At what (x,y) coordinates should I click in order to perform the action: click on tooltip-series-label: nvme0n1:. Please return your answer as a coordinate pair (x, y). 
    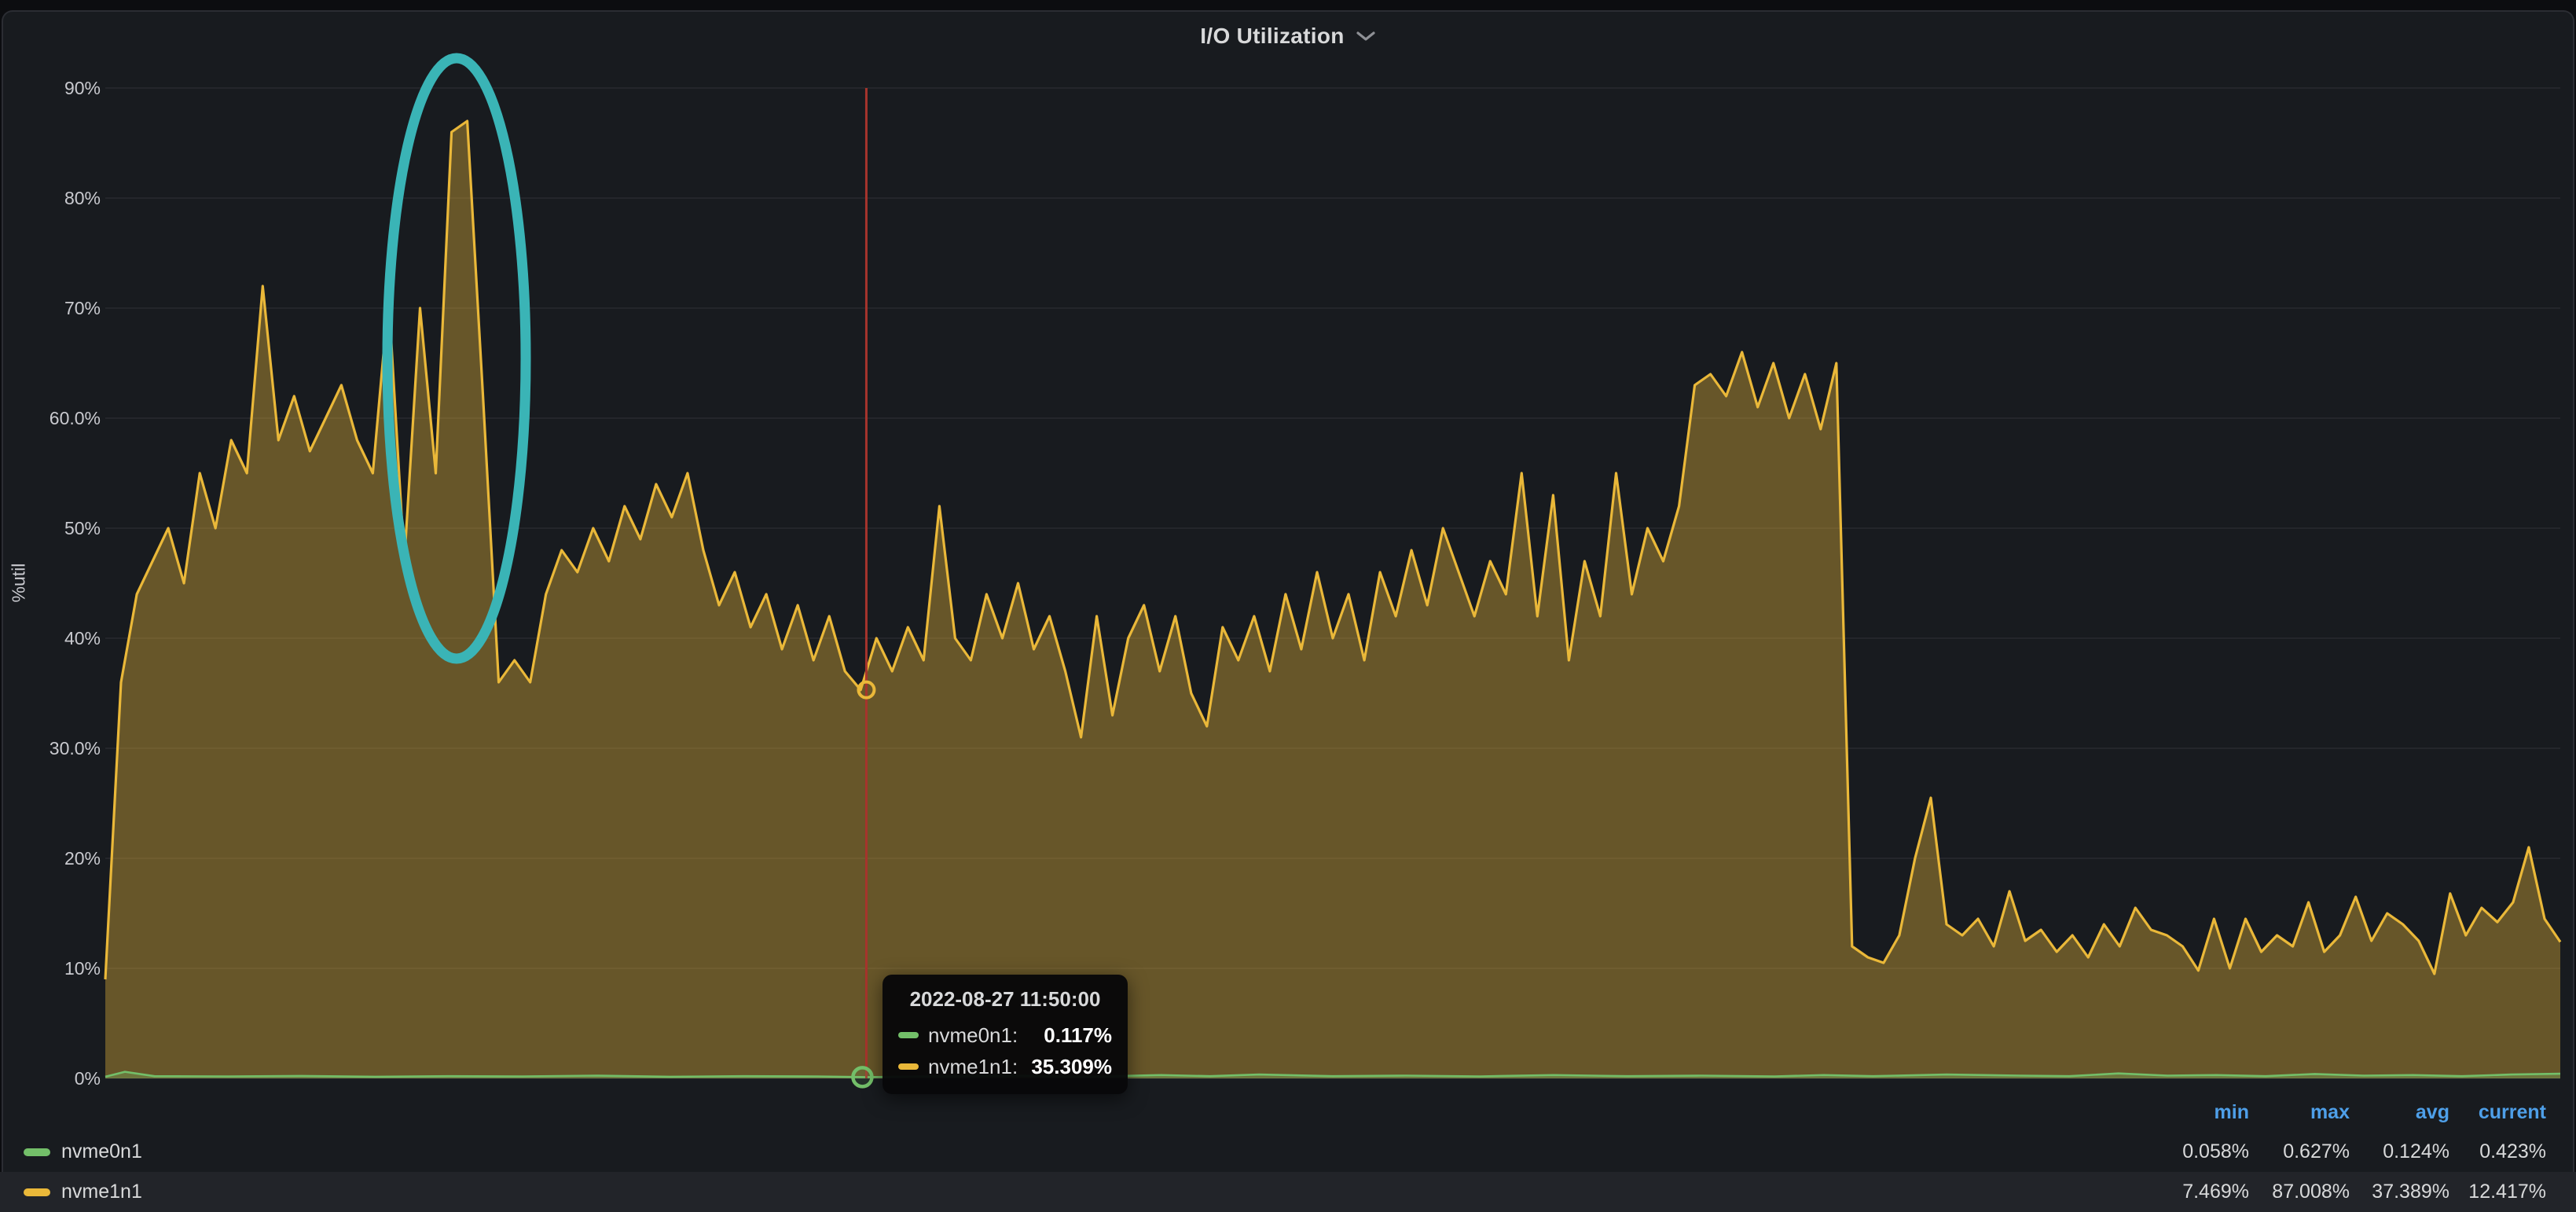
    Looking at the image, I should click on (973, 1035).